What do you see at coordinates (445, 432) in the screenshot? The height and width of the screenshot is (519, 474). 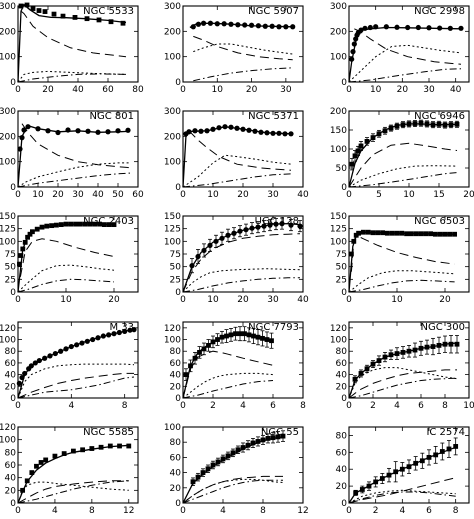 I see `galaxy-name: IC 2574` at bounding box center [445, 432].